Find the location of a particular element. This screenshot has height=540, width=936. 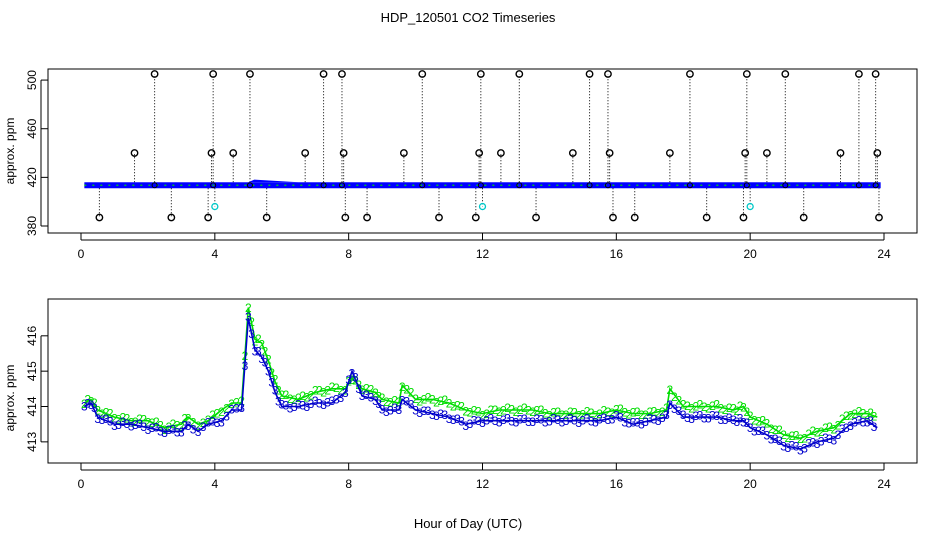

x-tick-label: 16 is located at coordinates (617, 254).